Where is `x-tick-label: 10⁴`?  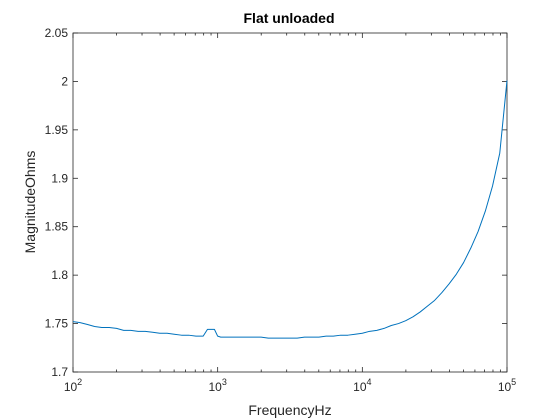
x-tick-label: 10⁴ is located at coordinates (362, 385).